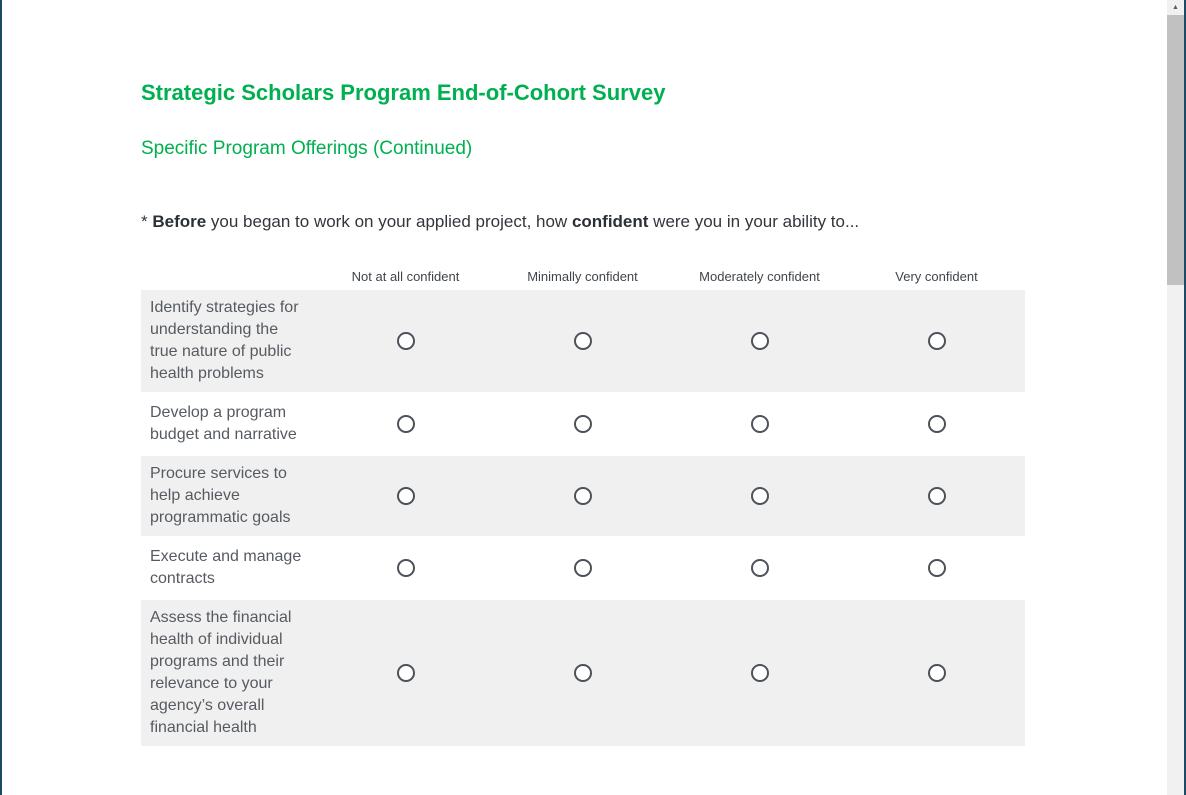 Image resolution: width=1186 pixels, height=795 pixels. I want to click on radio-button-r3-c2, so click(582, 496).